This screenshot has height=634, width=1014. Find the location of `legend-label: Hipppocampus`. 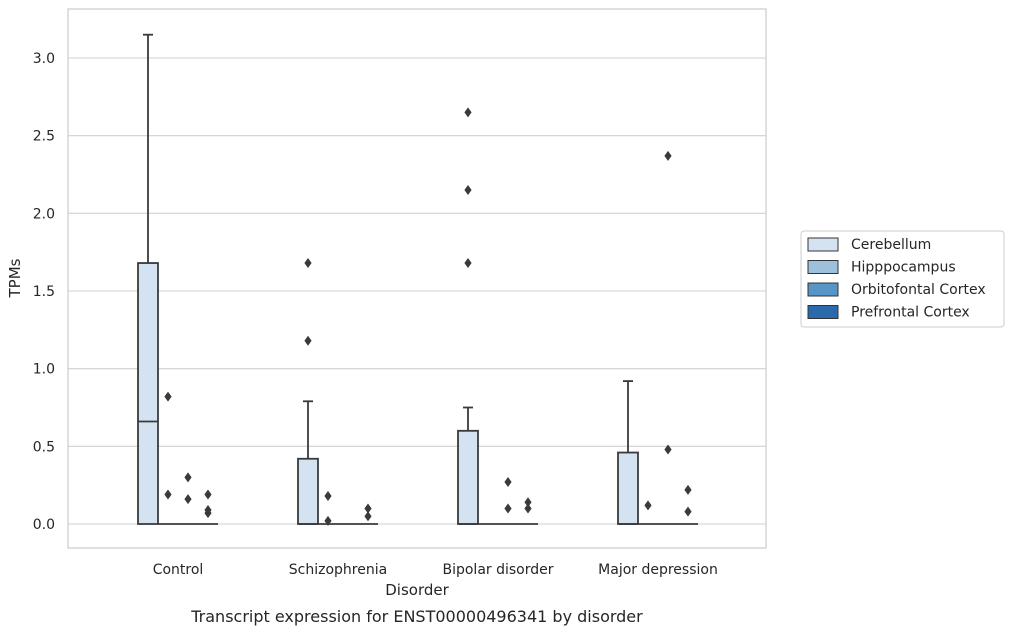

legend-label: Hipppocampus is located at coordinates (903, 268).